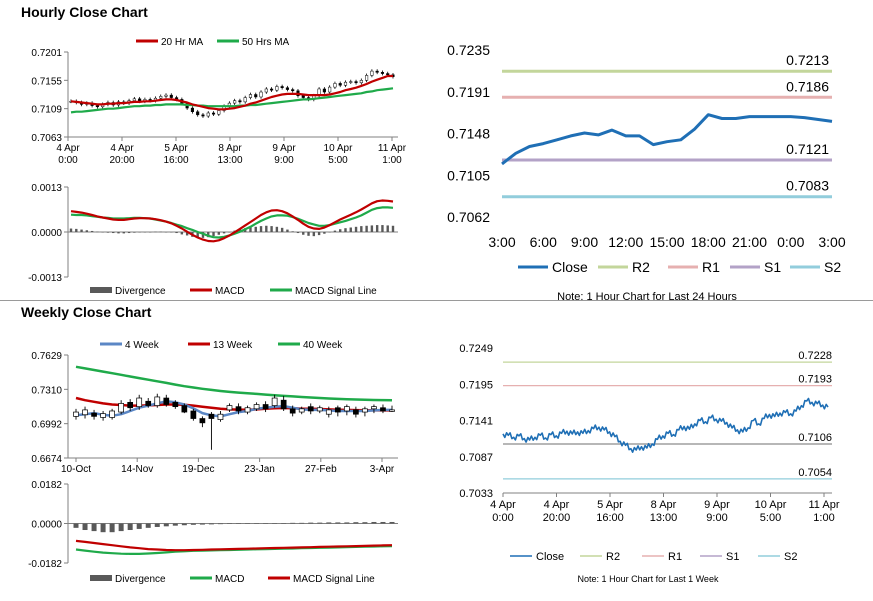  Describe the element at coordinates (625, 242) in the screenshot. I see `pivot24-xtick-label: 12:00` at that location.